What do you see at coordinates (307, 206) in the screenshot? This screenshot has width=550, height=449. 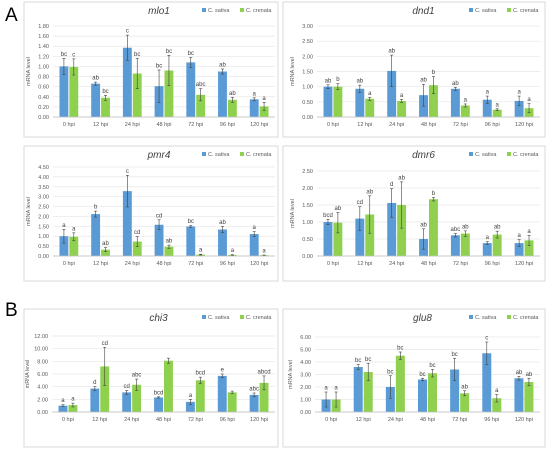 I see `y-tick-label: 1.50` at bounding box center [307, 206].